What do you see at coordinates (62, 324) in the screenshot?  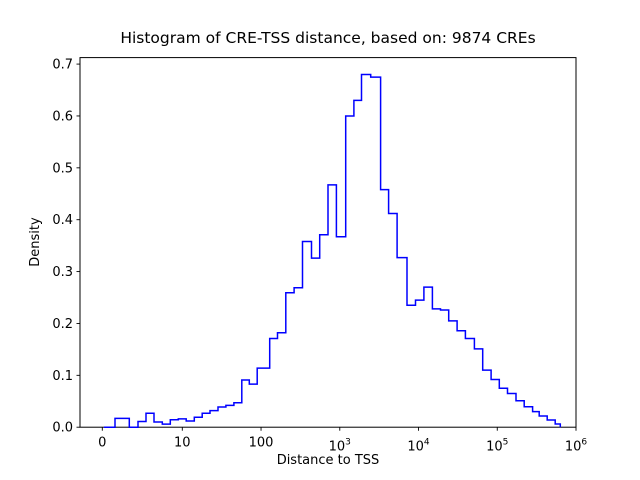 I see `y-tick-label: 0.2` at bounding box center [62, 324].